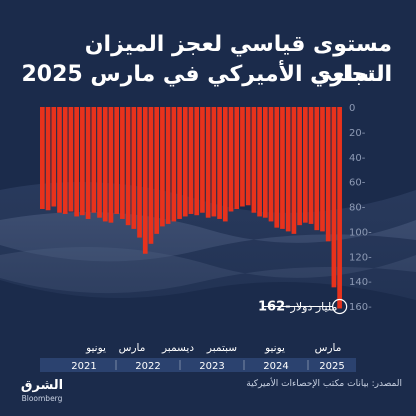  Describe the element at coordinates (275, 366) in the screenshot. I see `year-label: 2024` at that location.